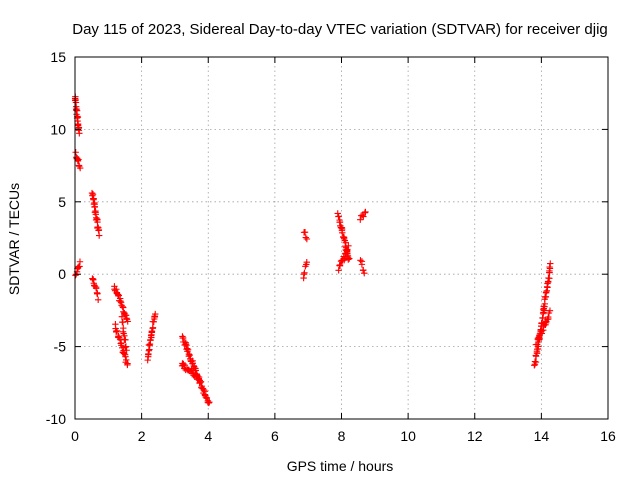  Describe the element at coordinates (62, 202) in the screenshot. I see `y-tick-label: 5` at that location.